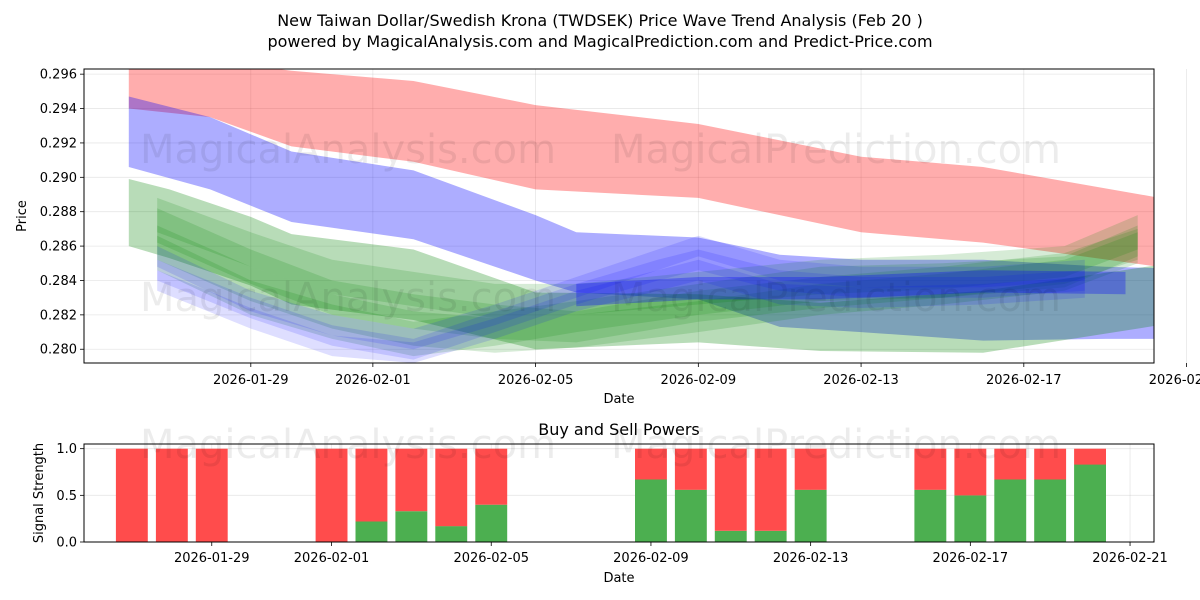 The height and width of the screenshot is (600, 1200). Describe the element at coordinates (66, 543) in the screenshot. I see `signal-y-tick-label: 0.0` at that location.